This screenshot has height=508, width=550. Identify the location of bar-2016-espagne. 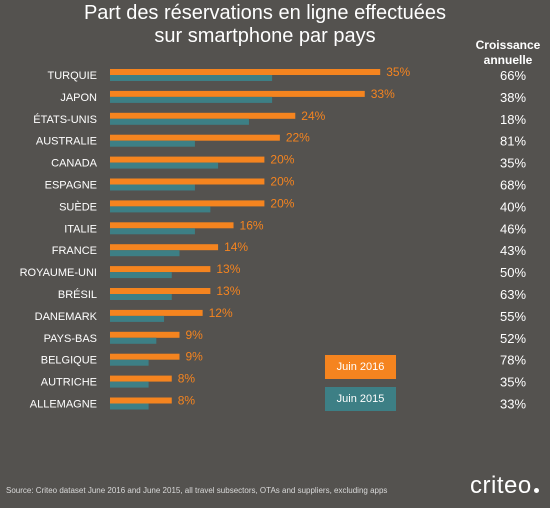
(187, 181).